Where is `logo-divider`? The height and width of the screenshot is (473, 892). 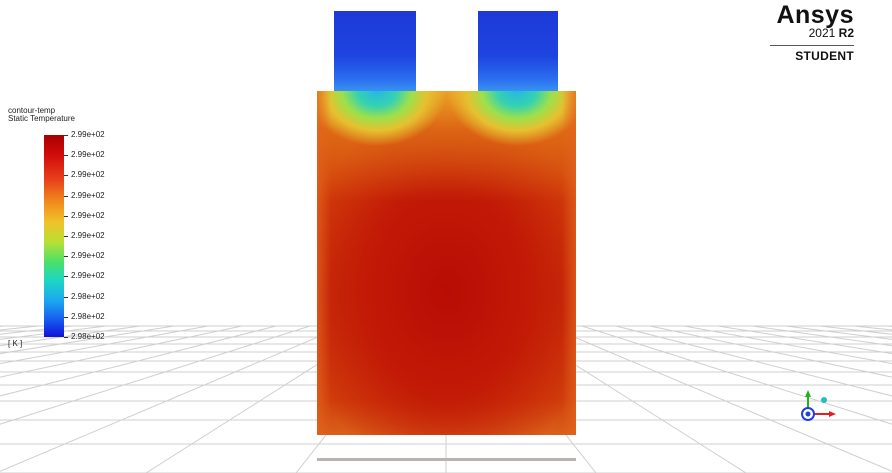
logo-divider is located at coordinates (812, 45).